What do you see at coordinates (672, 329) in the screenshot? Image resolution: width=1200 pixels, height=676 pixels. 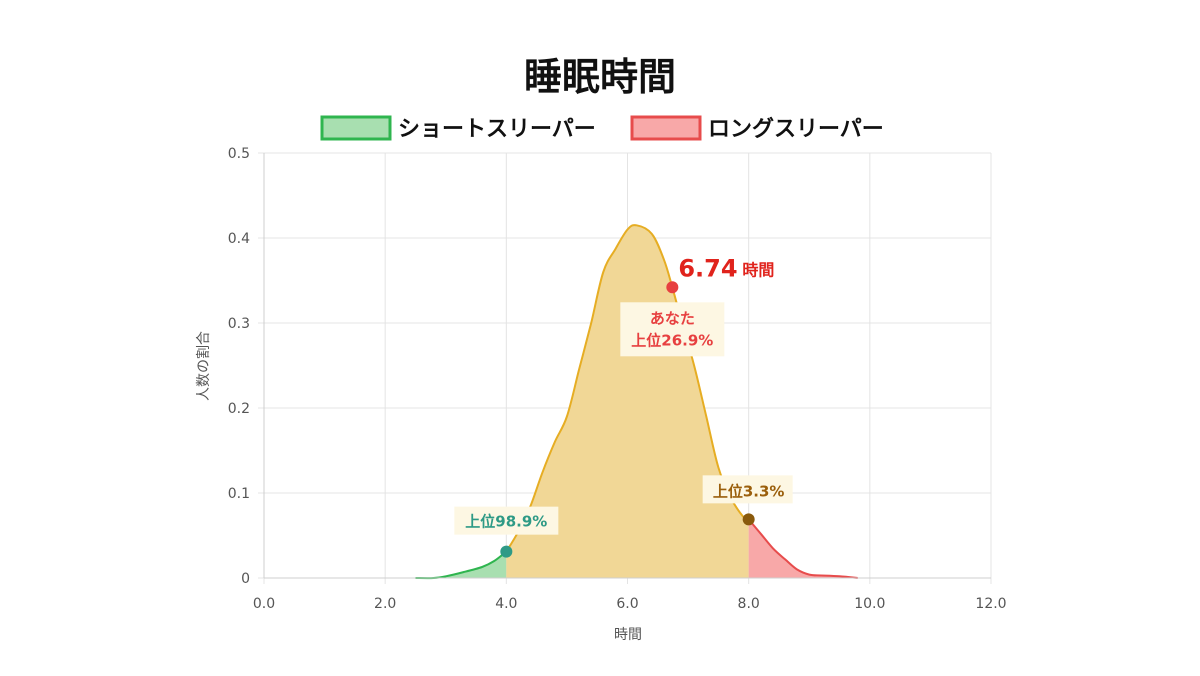 I see `you-marker-label-bg` at bounding box center [672, 329].